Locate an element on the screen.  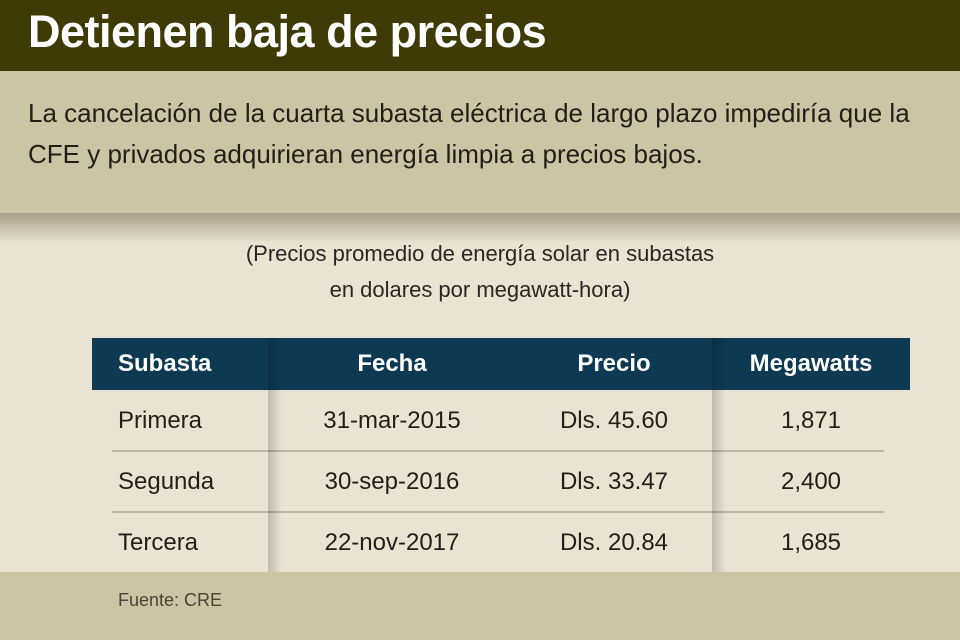
source-note: Fuente: CRE is located at coordinates (170, 600).